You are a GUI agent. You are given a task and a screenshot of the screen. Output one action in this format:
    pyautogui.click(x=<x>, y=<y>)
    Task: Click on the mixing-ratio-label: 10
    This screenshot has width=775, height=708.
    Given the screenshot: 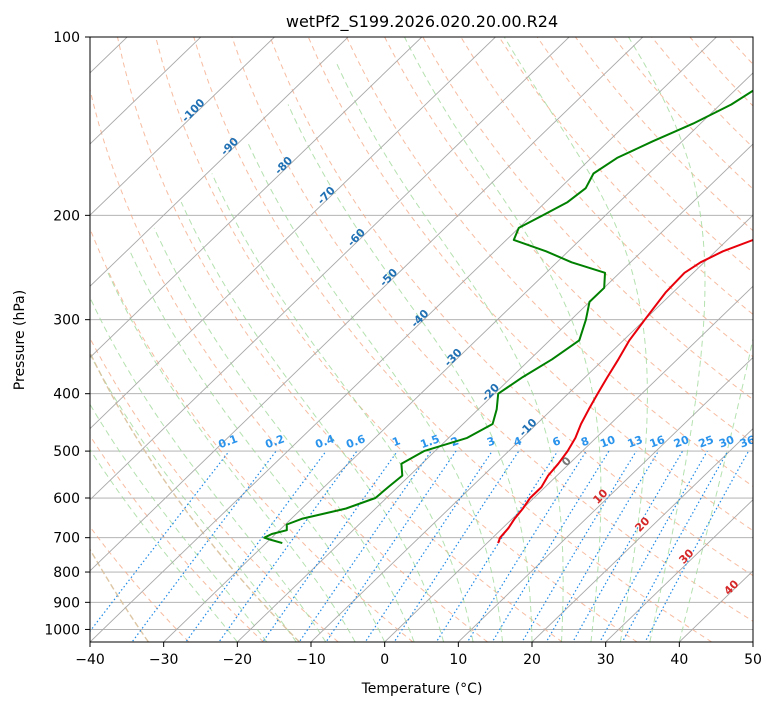 What is the action you would take?
    pyautogui.click(x=607, y=442)
    